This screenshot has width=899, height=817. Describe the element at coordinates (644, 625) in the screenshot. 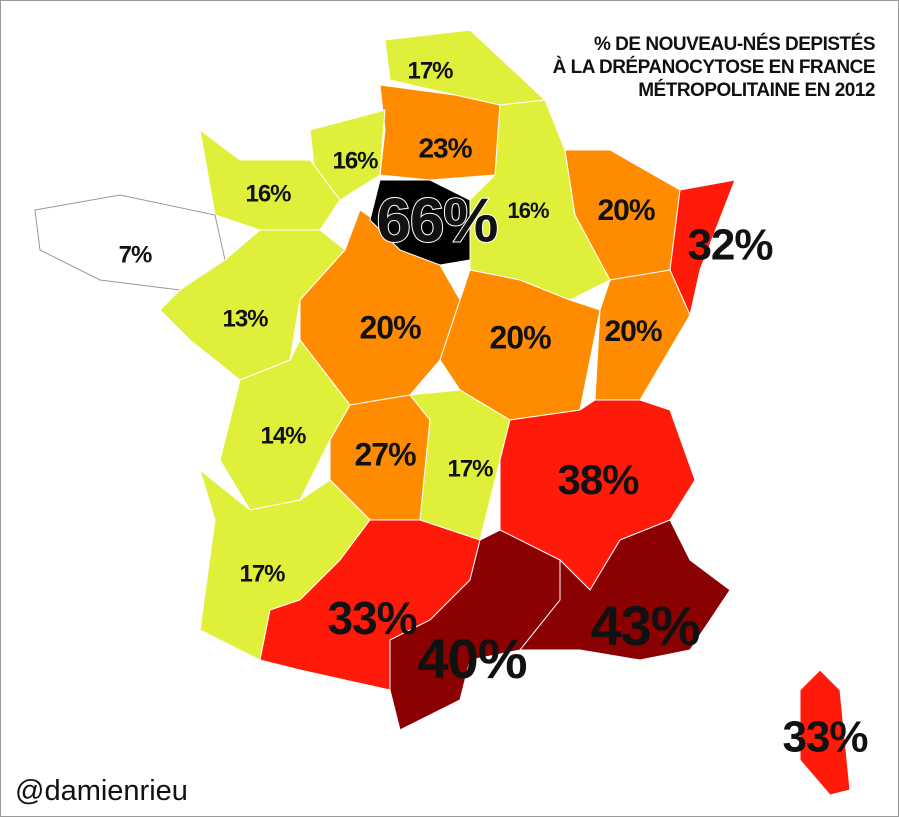

I see `region-label: 43%` at that location.